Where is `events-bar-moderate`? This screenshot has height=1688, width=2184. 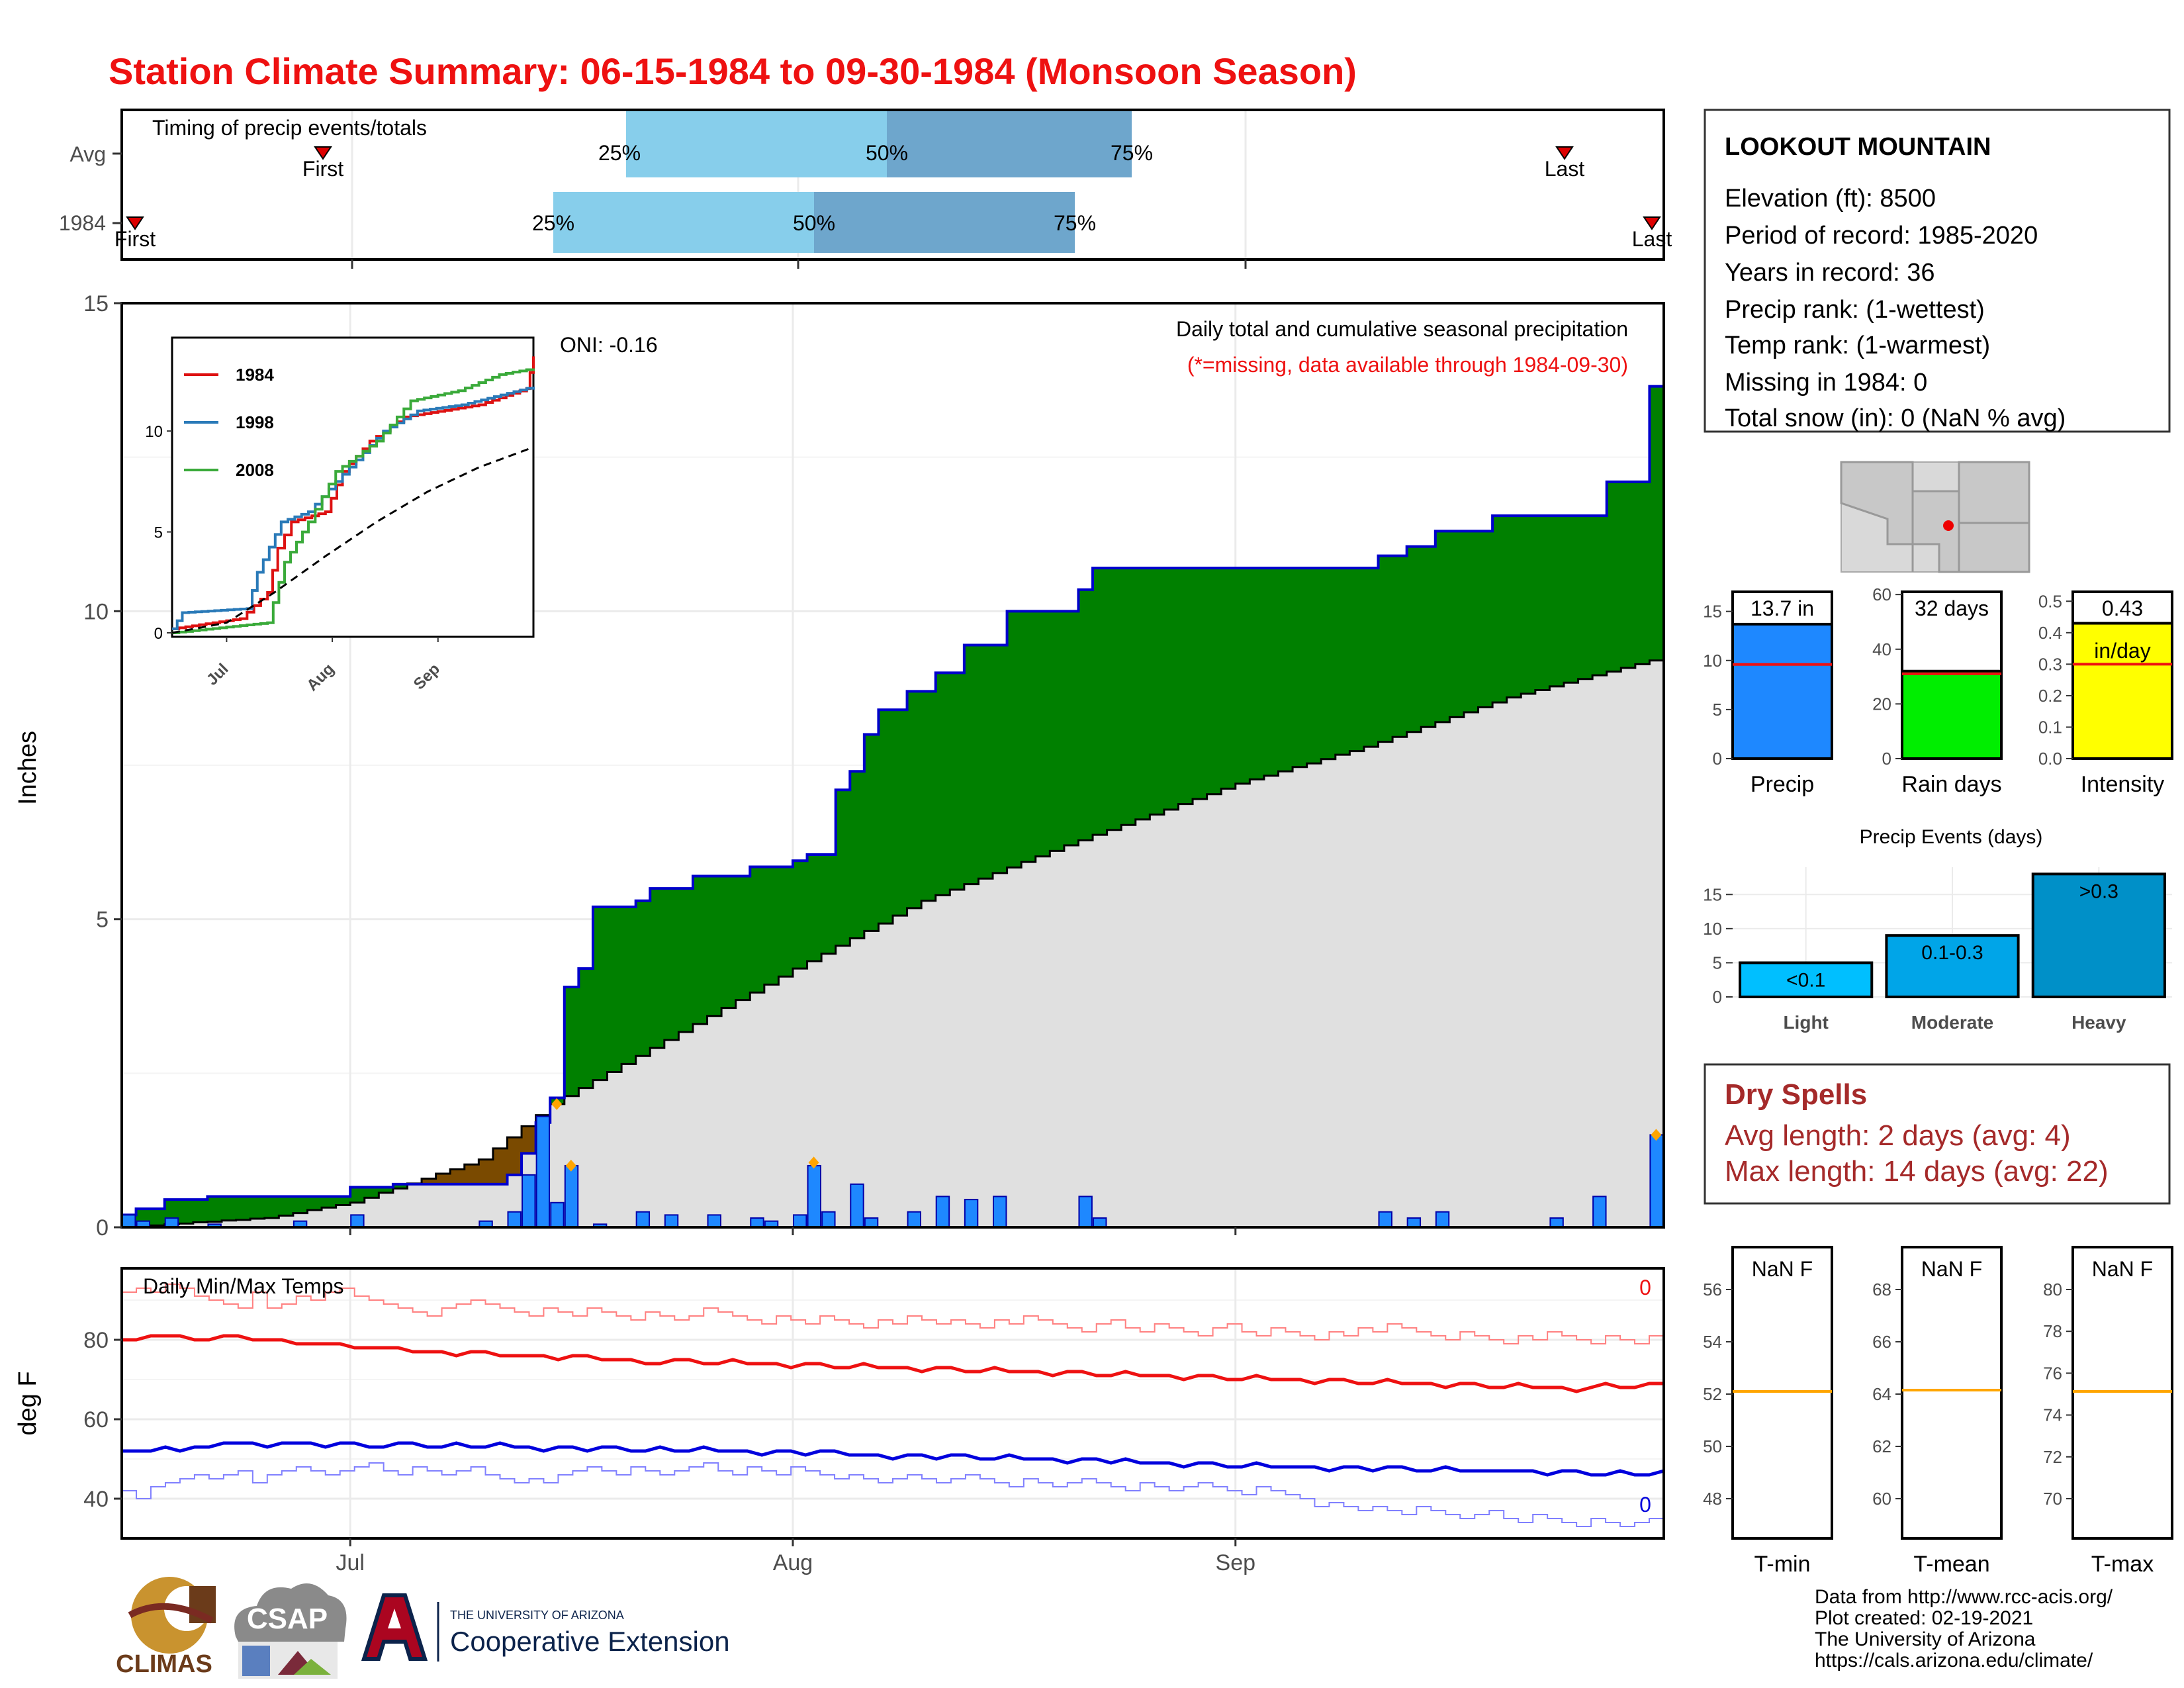
events-bar-moderate is located at coordinates (1952, 966).